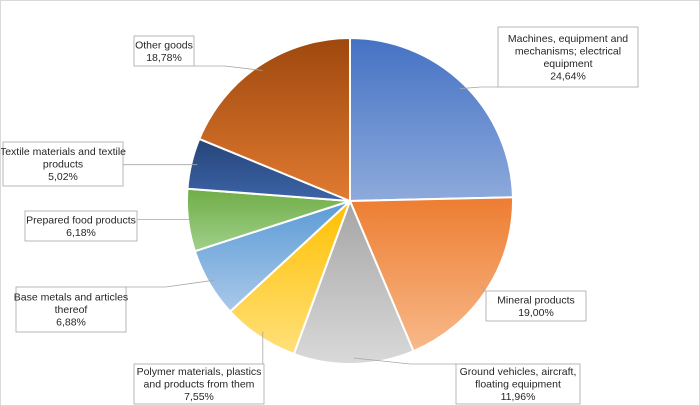 This screenshot has width=700, height=406. What do you see at coordinates (81, 220) in the screenshot?
I see `slice-category-label: Prepared food products` at bounding box center [81, 220].